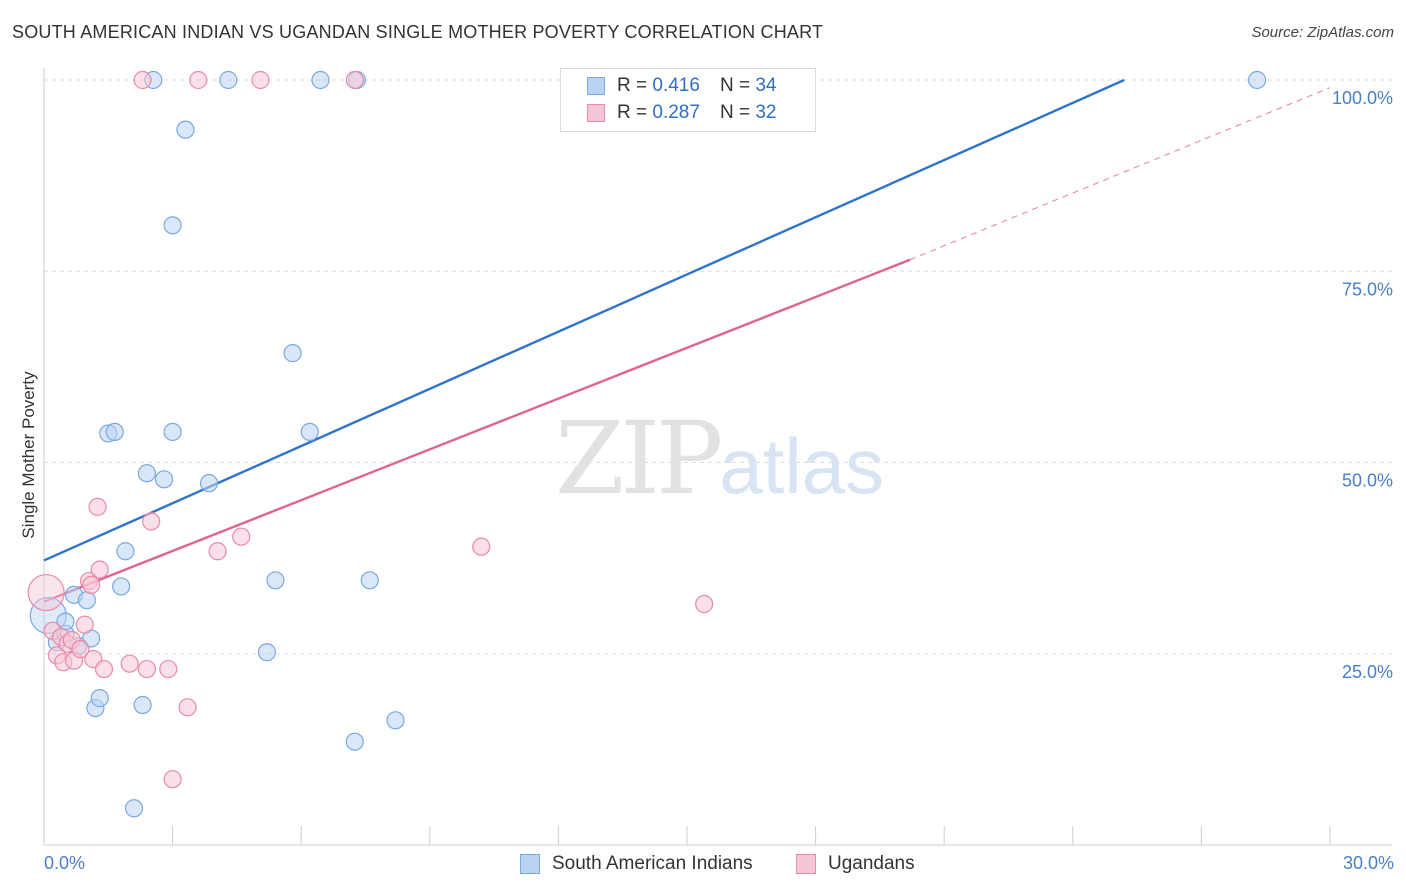 This screenshot has width=1406, height=892. What do you see at coordinates (28, 455) in the screenshot?
I see `y-axis-label: Single Mother Poverty` at bounding box center [28, 455].